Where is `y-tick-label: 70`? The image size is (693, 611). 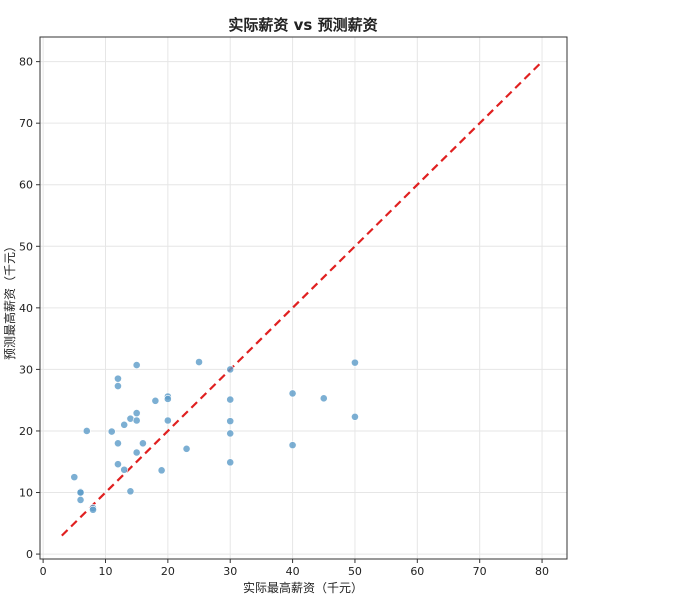 y-tick-label: 70 is located at coordinates (26, 123).